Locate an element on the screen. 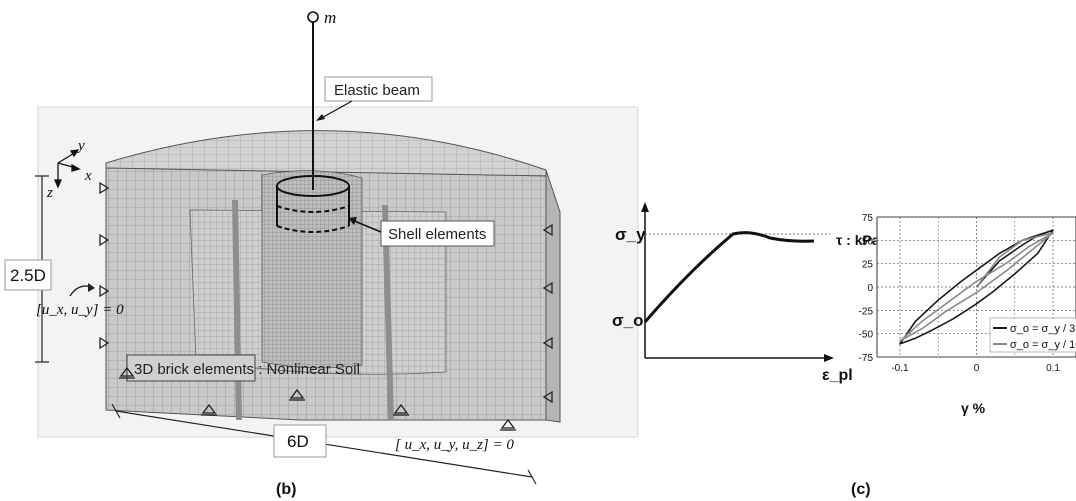 The image size is (1076, 501). elastic-beam-label-box is located at coordinates (378, 89).